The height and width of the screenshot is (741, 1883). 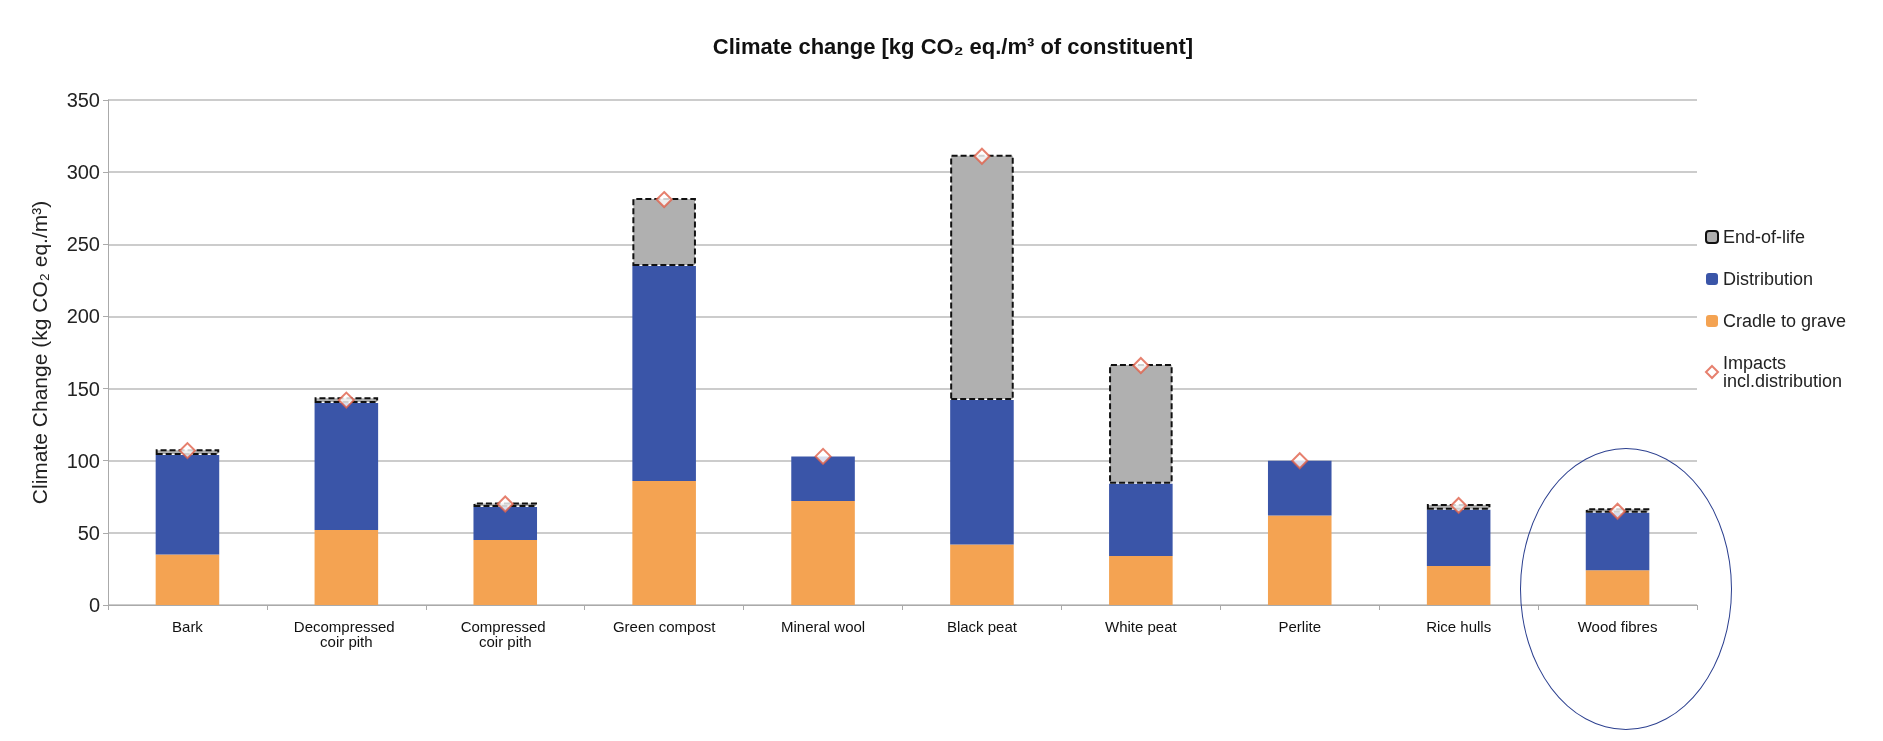 I want to click on y-tick-label: 100, so click(x=83, y=460).